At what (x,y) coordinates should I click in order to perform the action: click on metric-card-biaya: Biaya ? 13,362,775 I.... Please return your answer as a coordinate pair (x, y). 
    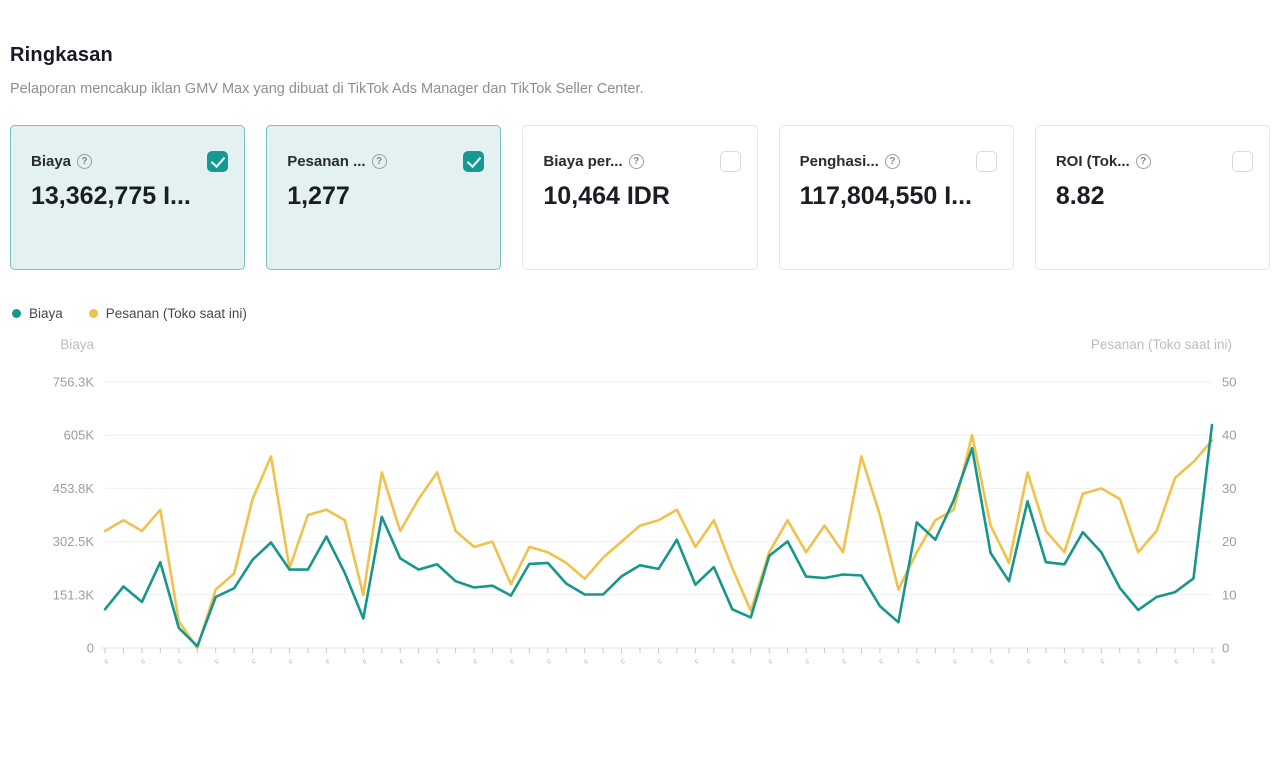
    Looking at the image, I should click on (128, 197).